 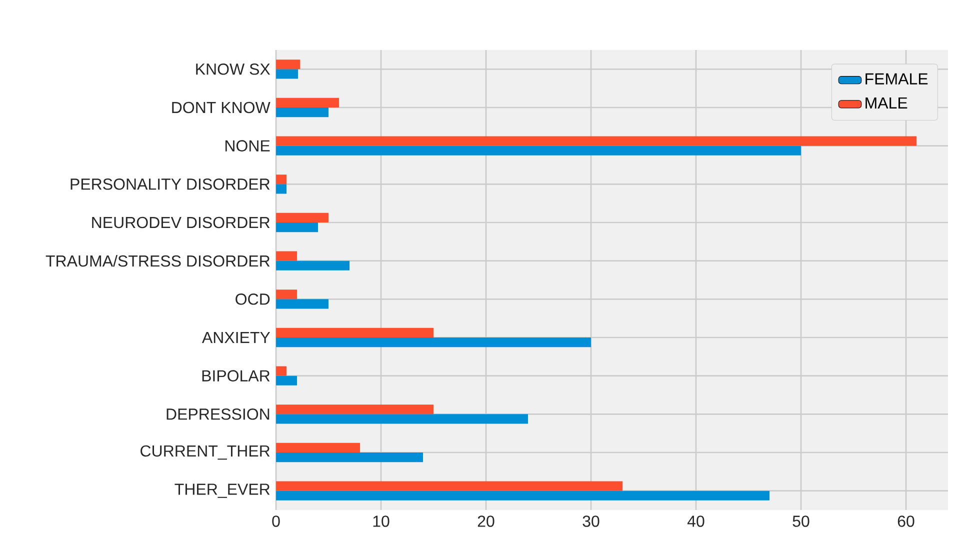 I want to click on x-tick-label: 60, so click(x=906, y=521).